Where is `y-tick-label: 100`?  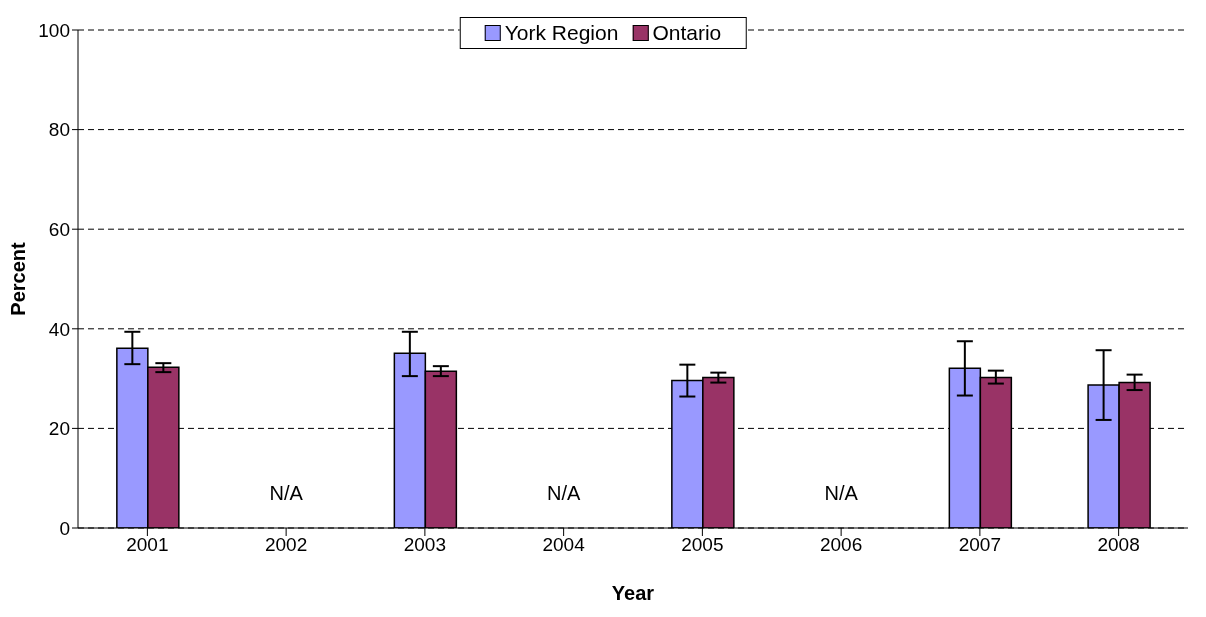 y-tick-label: 100 is located at coordinates (54, 30).